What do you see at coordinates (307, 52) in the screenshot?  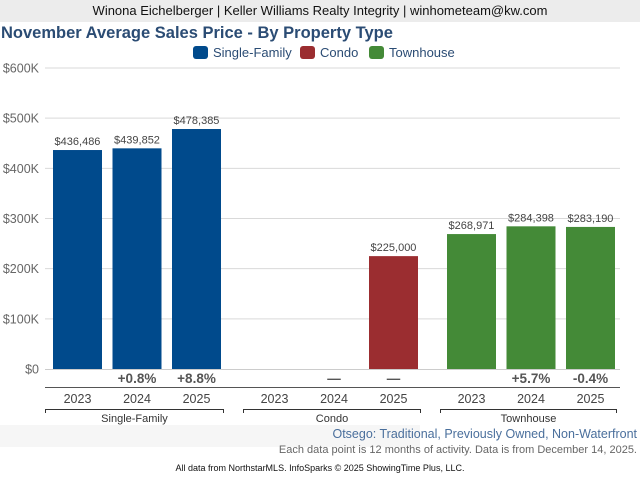 I see `legend-swatch-condo` at bounding box center [307, 52].